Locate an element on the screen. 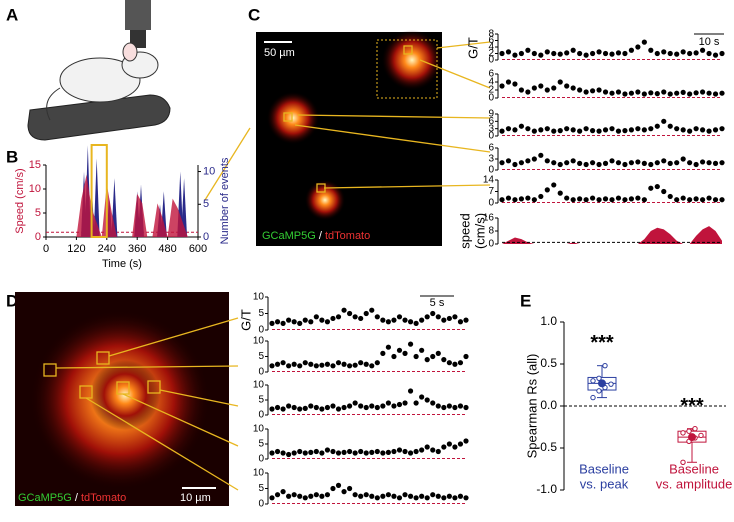 This screenshot has height=522, width=734. x-tick-label: 0 is located at coordinates (46, 249).